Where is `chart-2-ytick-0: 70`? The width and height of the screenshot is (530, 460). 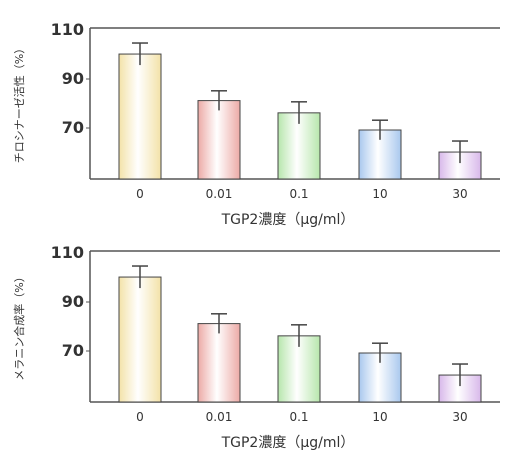
chart-2-ytick-0: 70 is located at coordinates (73, 350).